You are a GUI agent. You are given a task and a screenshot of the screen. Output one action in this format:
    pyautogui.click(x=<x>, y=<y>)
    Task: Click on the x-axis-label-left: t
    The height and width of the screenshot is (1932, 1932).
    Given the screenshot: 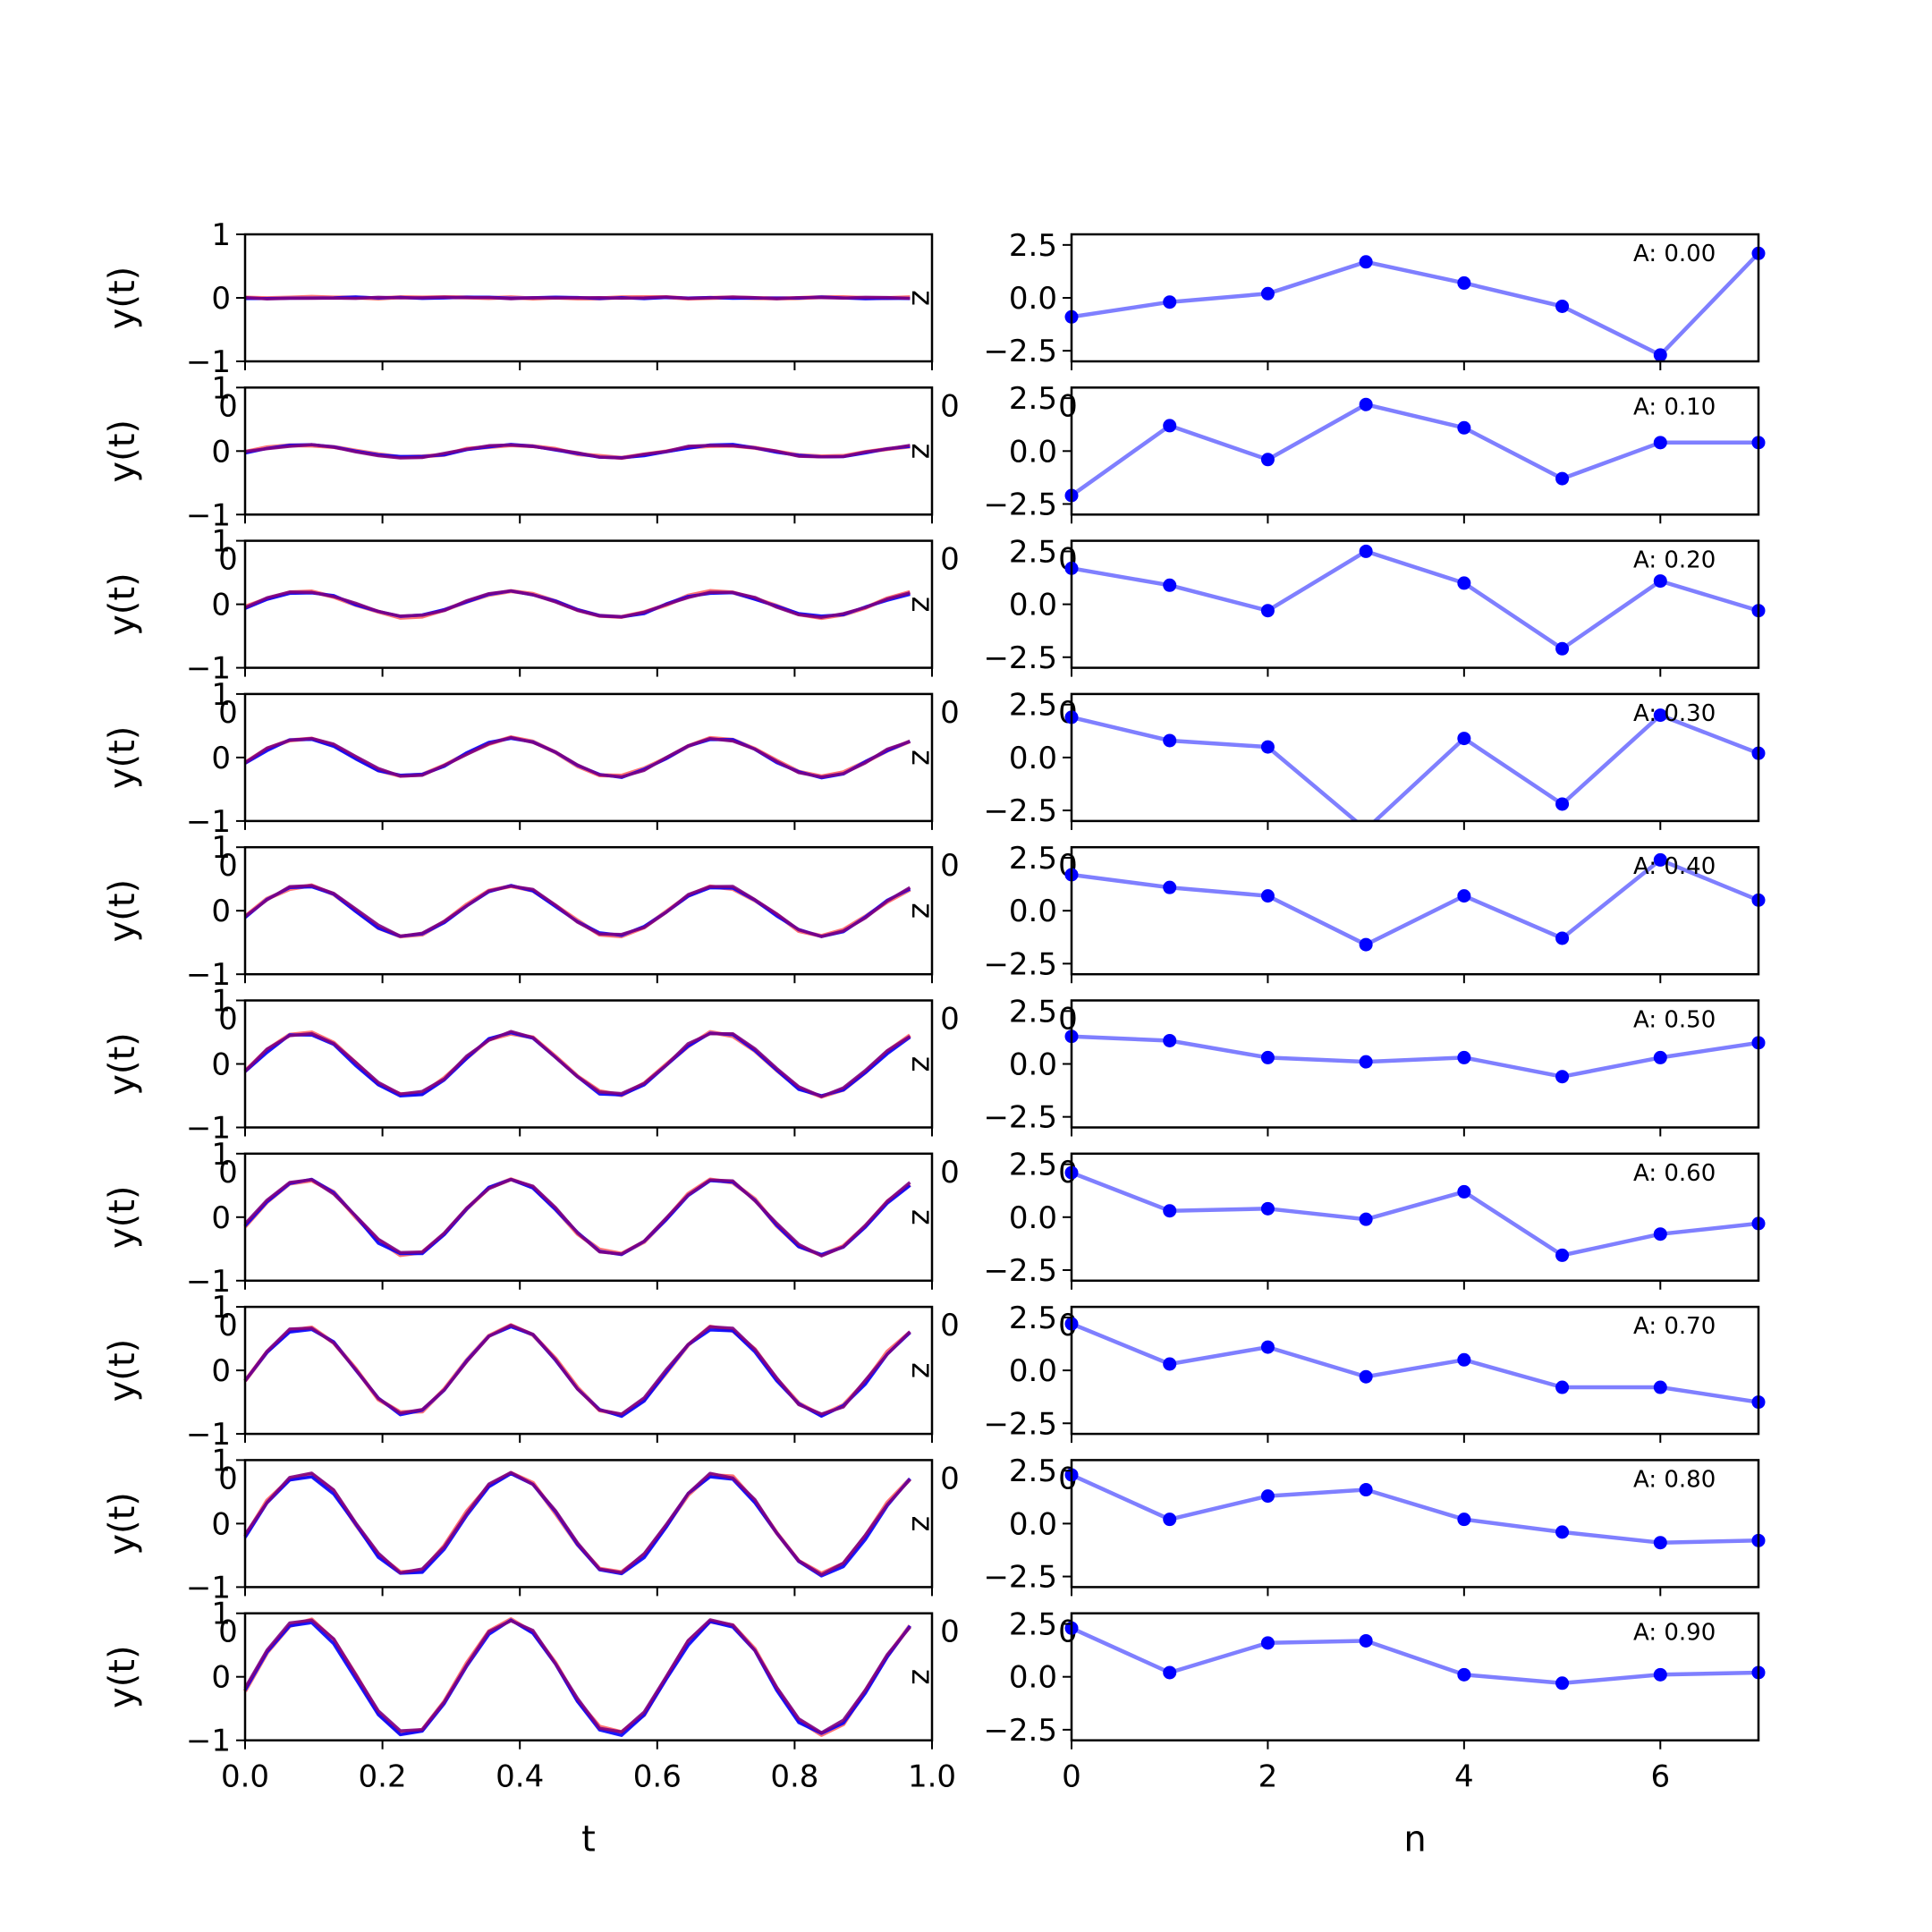 What is the action you would take?
    pyautogui.click(x=588, y=1839)
    